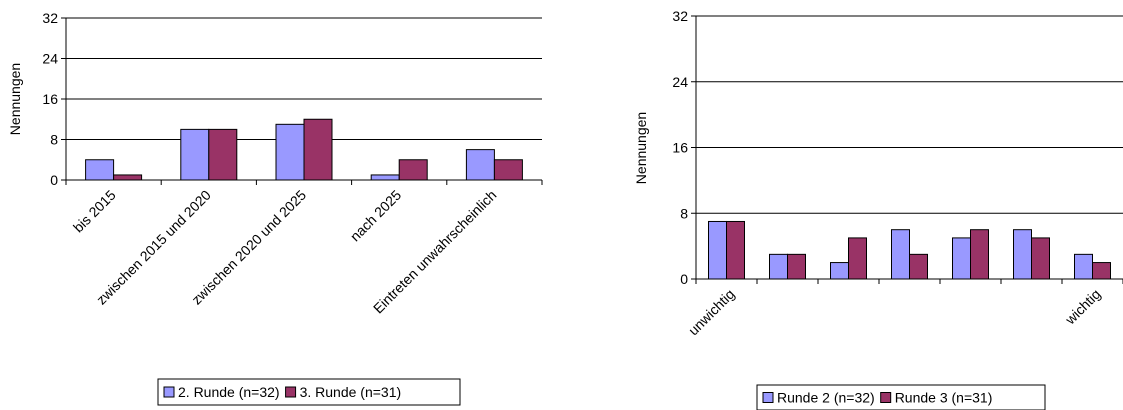 This screenshot has width=1123, height=410. What do you see at coordinates (376, 216) in the screenshot?
I see `x-tick-label: nach 2025` at bounding box center [376, 216].